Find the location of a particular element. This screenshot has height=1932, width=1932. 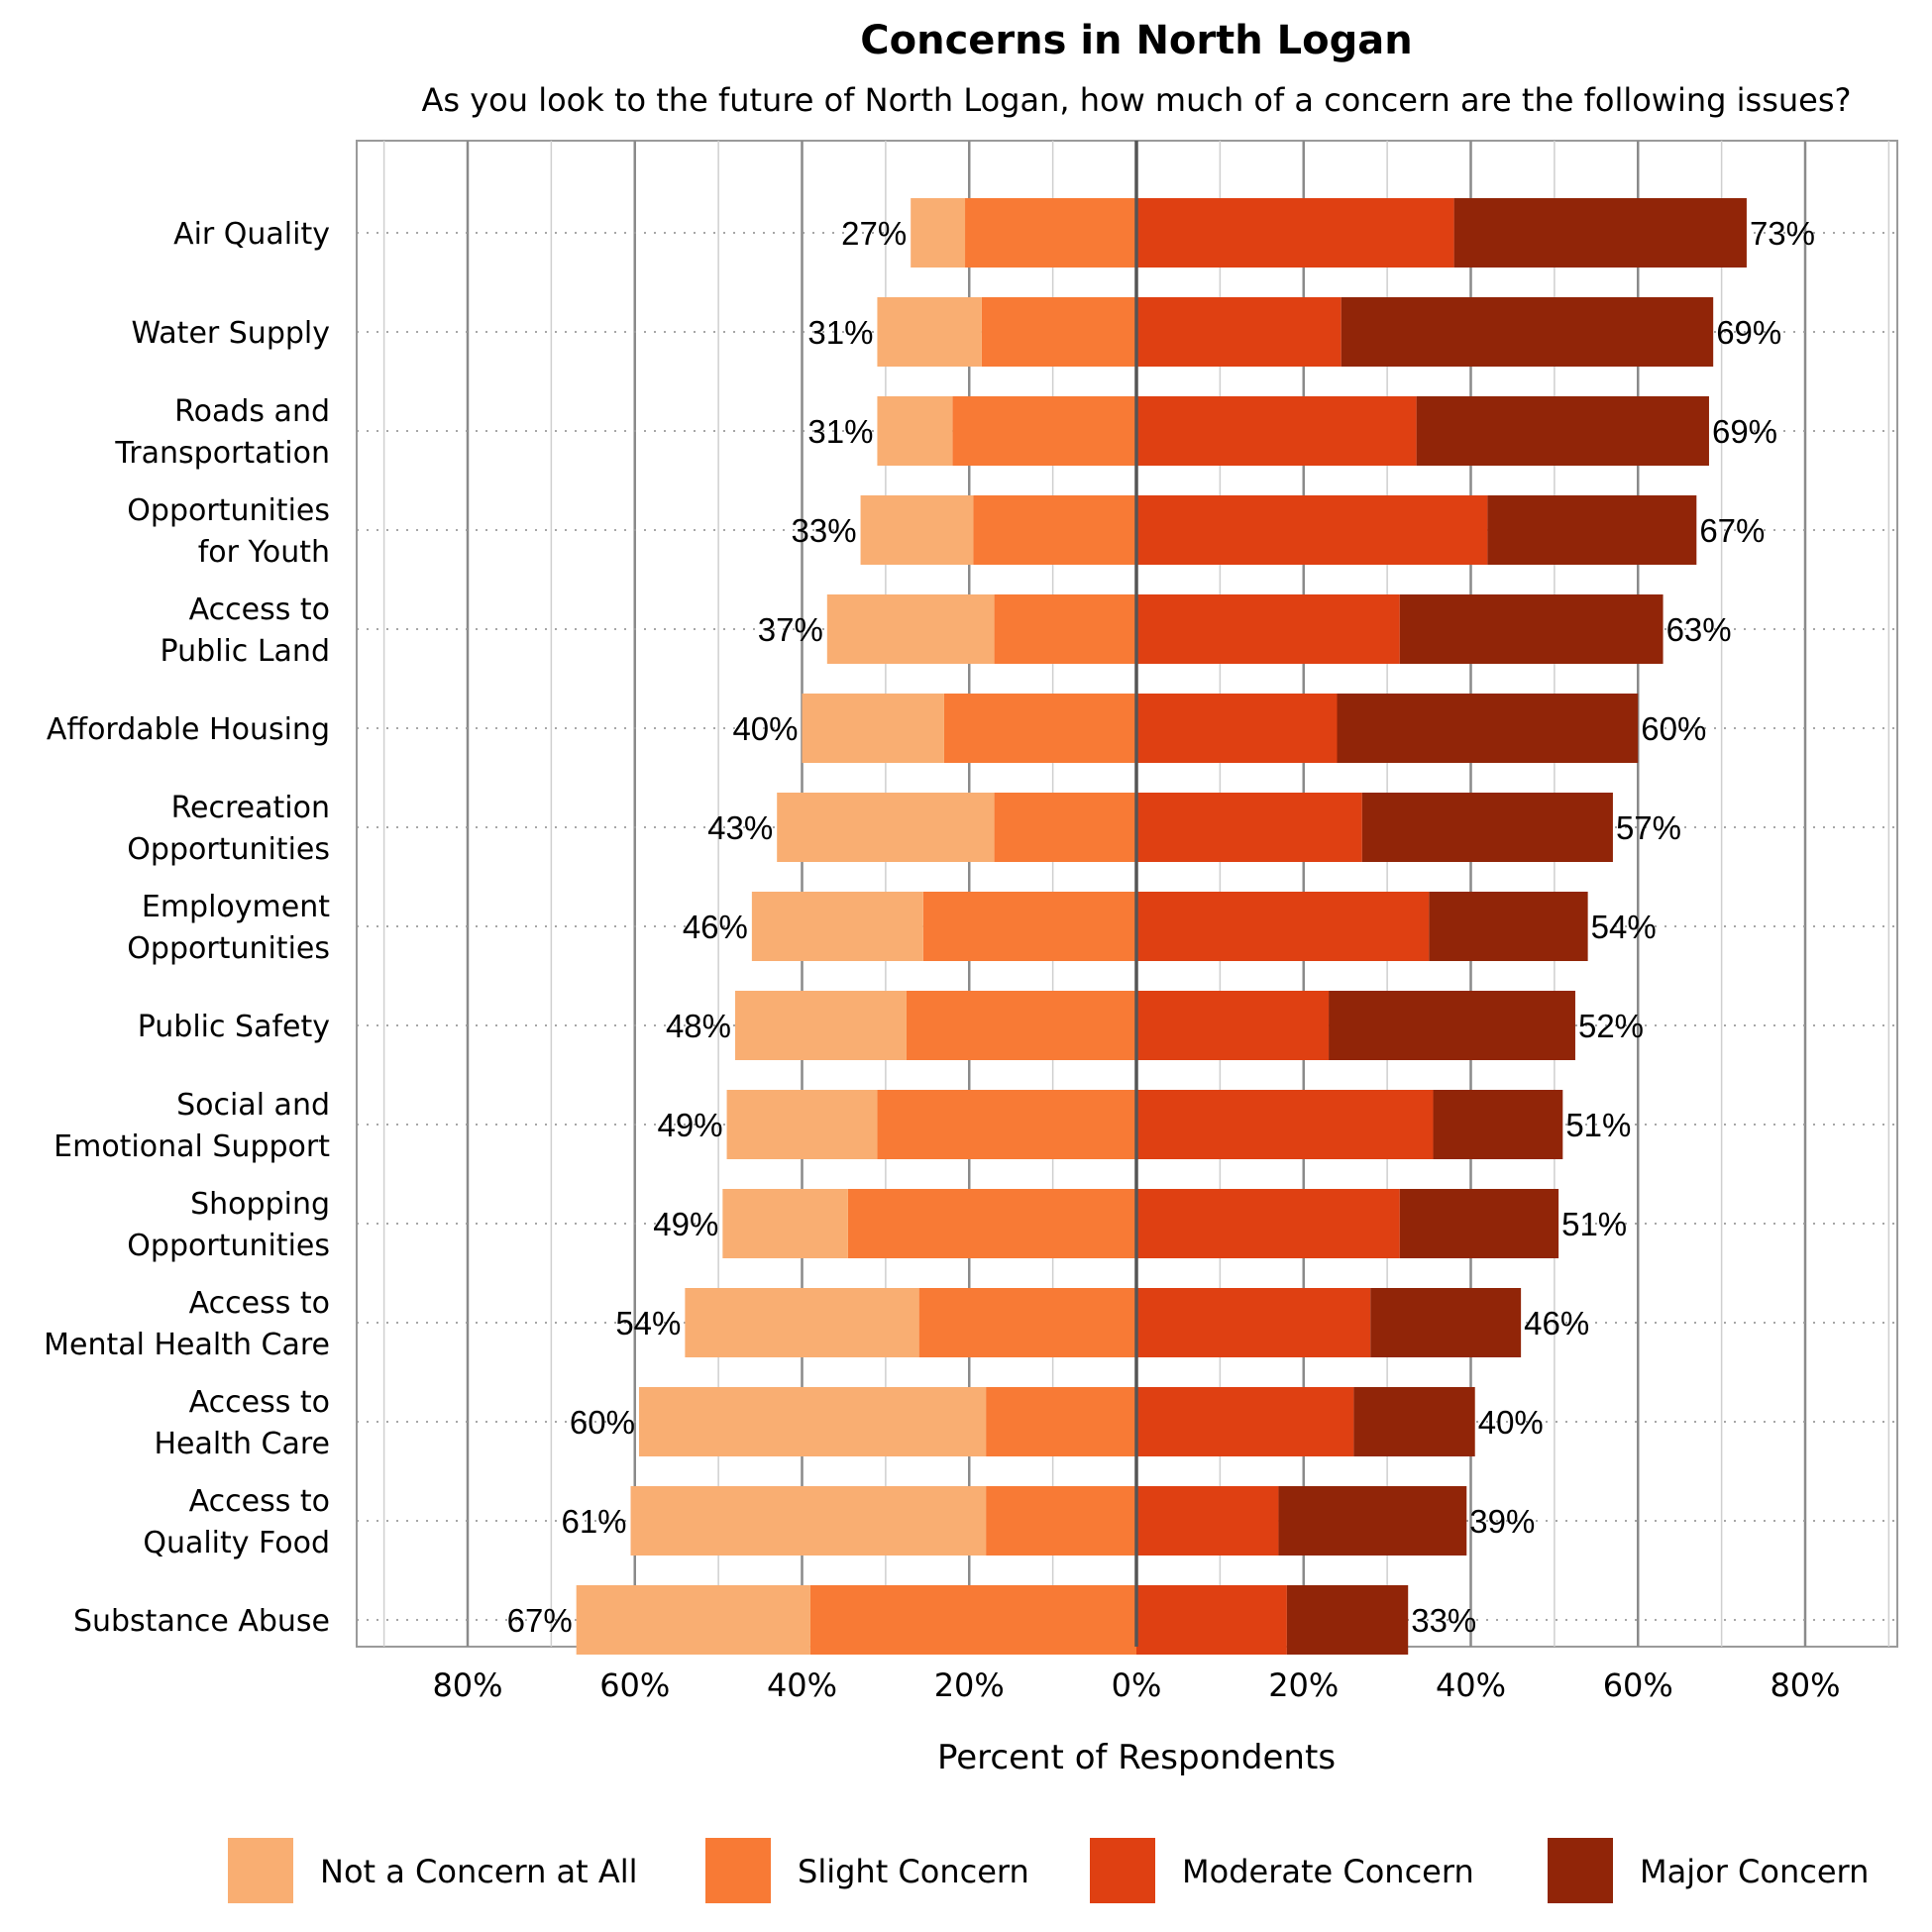

positive-total-label: 40% is located at coordinates (1511, 1422).